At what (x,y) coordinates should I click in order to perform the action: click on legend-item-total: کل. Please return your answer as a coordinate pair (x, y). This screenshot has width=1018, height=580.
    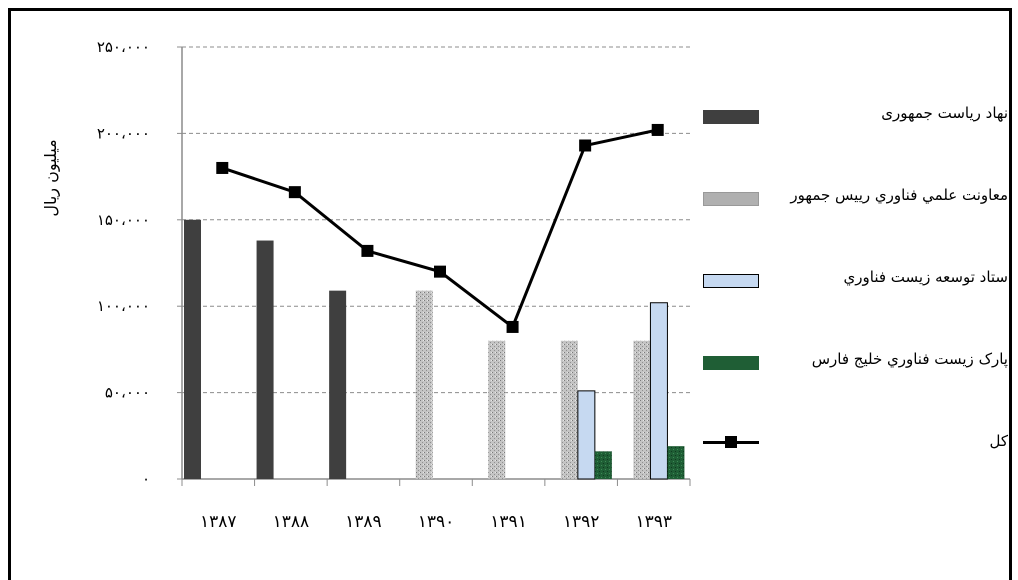
    Looking at the image, I should click on (855, 468).